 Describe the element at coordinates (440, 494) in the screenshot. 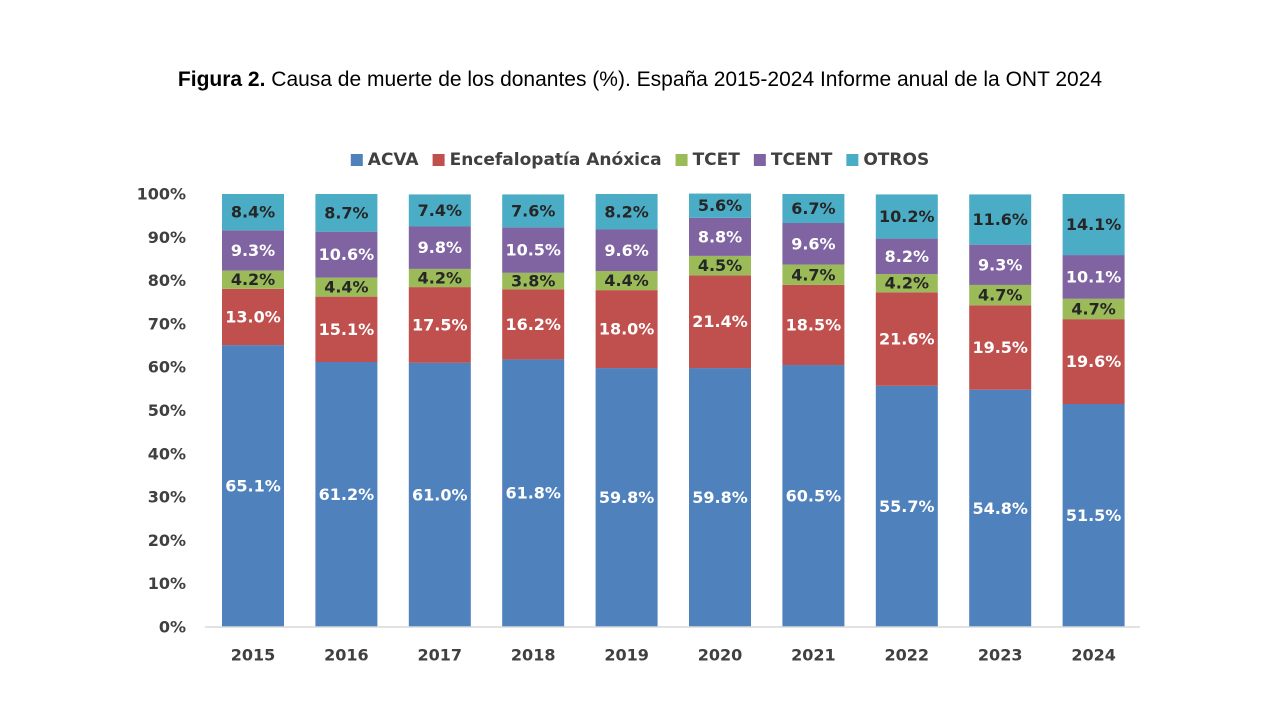

I see `data-label-acva: 61.0%` at that location.